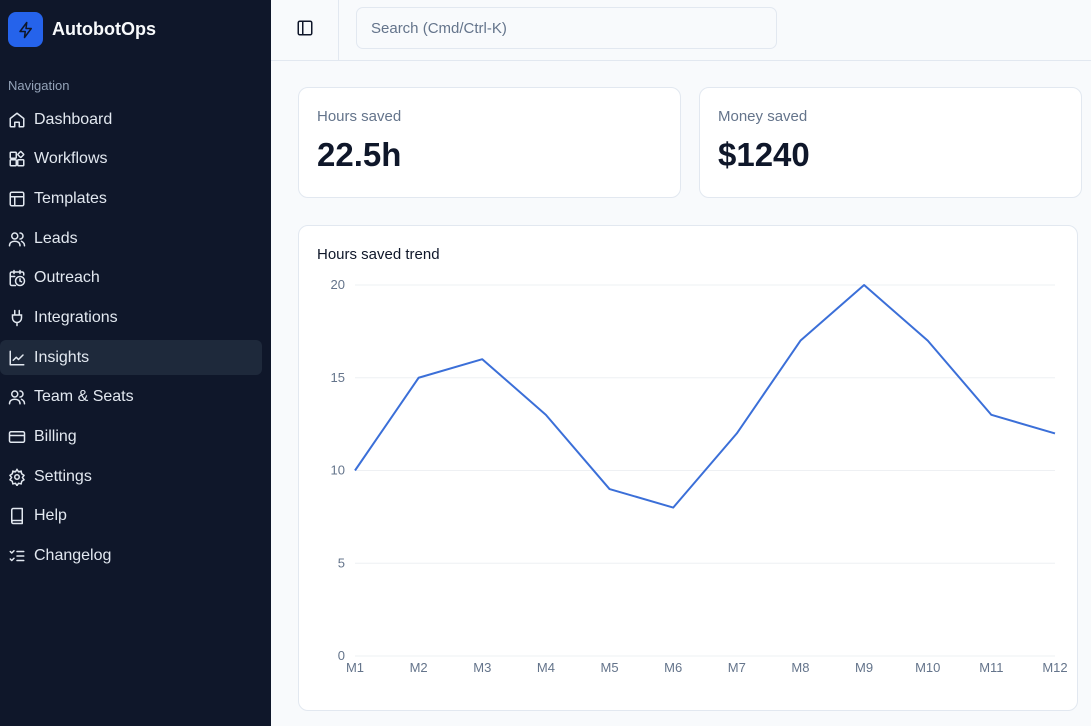  I want to click on y-tick-label: 10, so click(338, 470).